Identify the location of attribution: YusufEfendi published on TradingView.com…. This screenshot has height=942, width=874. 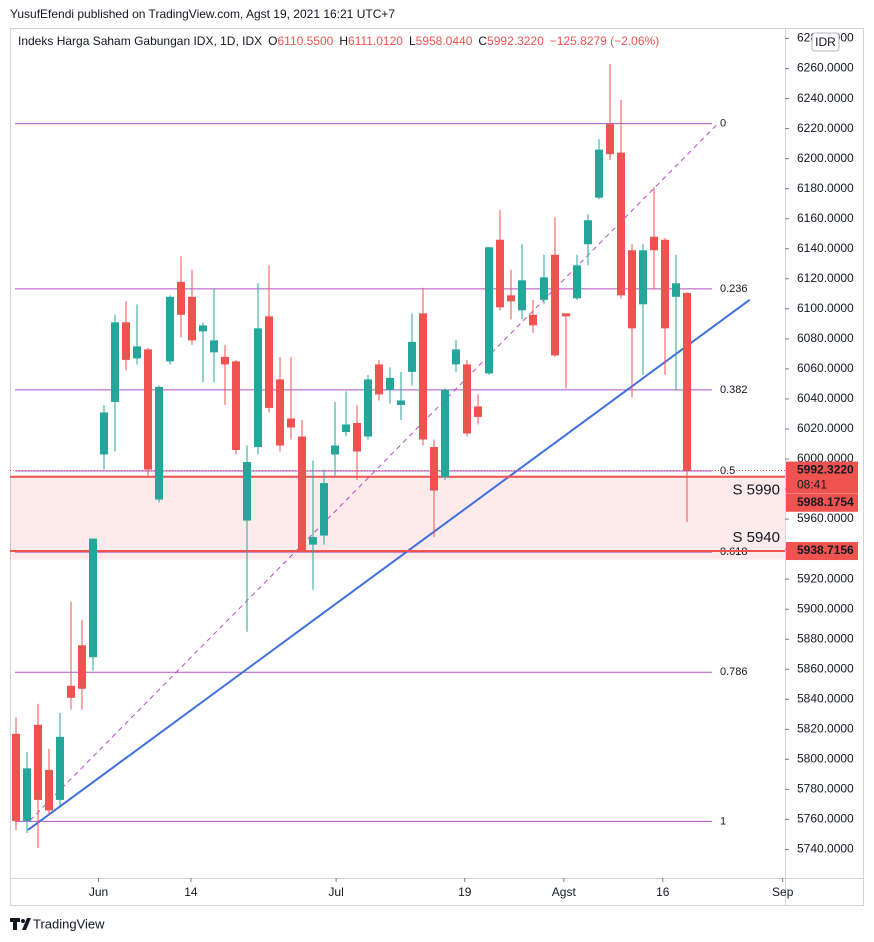
(202, 14).